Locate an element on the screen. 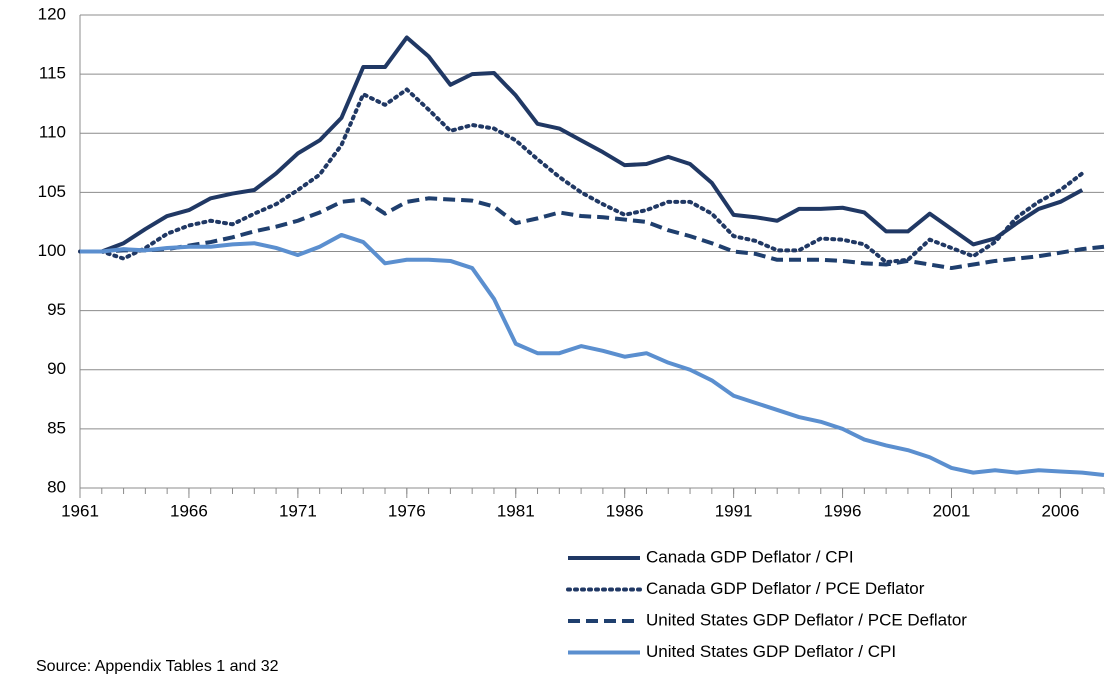  y-tick-label: 90 is located at coordinates (56, 368).